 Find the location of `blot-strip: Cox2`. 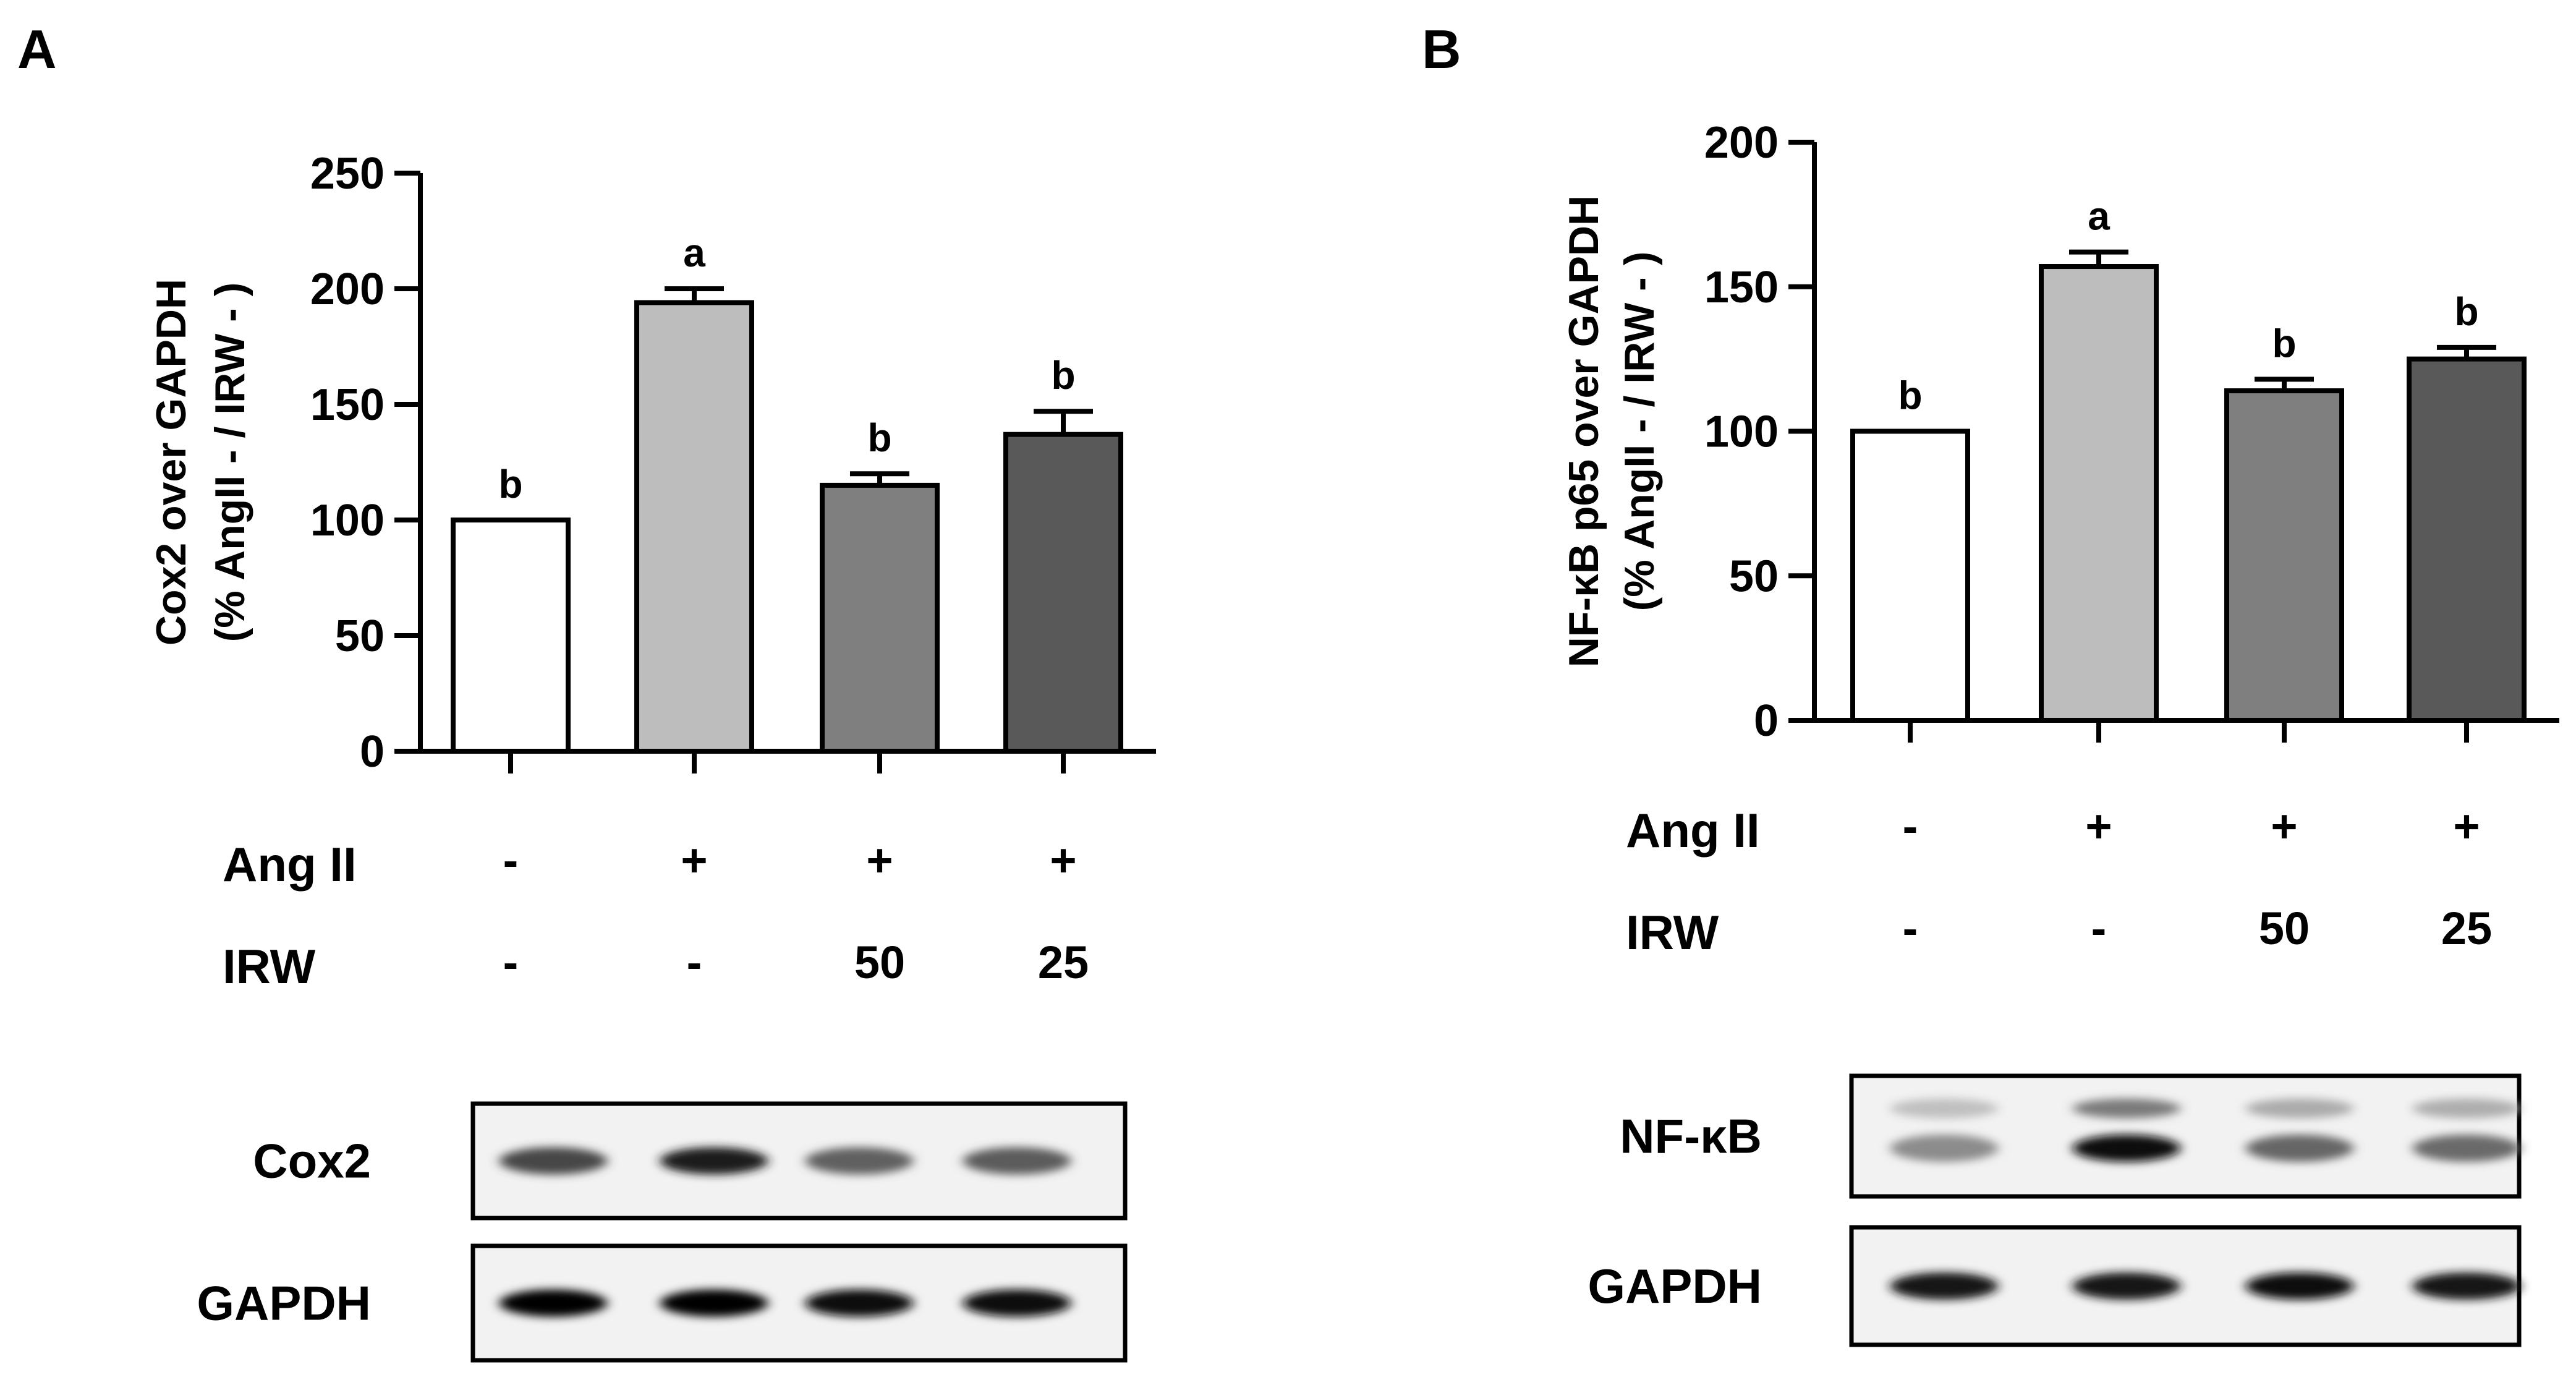

blot-strip: Cox2 is located at coordinates (690, 1161).